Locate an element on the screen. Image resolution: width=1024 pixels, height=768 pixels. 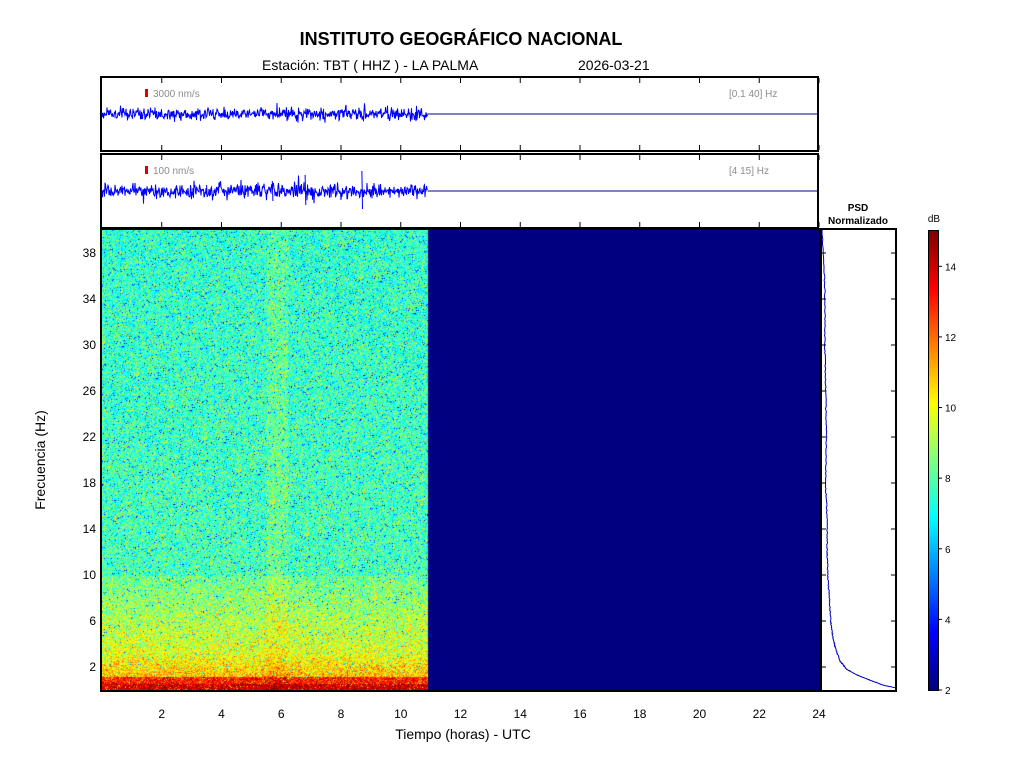
station-label: Estación: TBT ( HHZ ) - LA PALMA is located at coordinates (370, 65).